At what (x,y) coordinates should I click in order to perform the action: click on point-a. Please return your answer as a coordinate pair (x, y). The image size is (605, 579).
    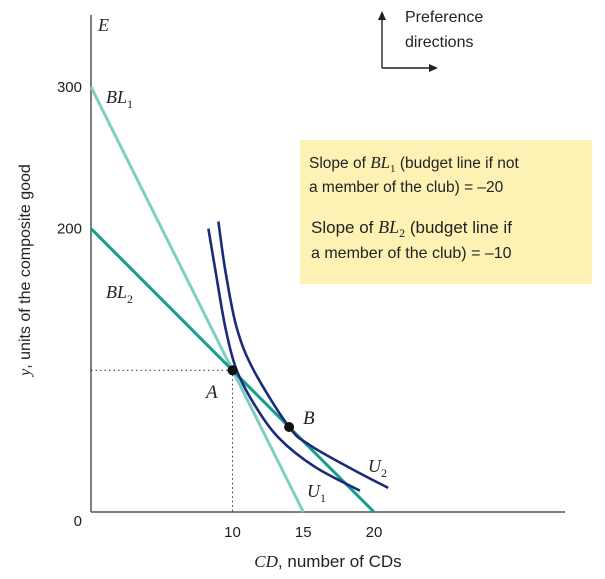
    Looking at the image, I should click on (232, 370).